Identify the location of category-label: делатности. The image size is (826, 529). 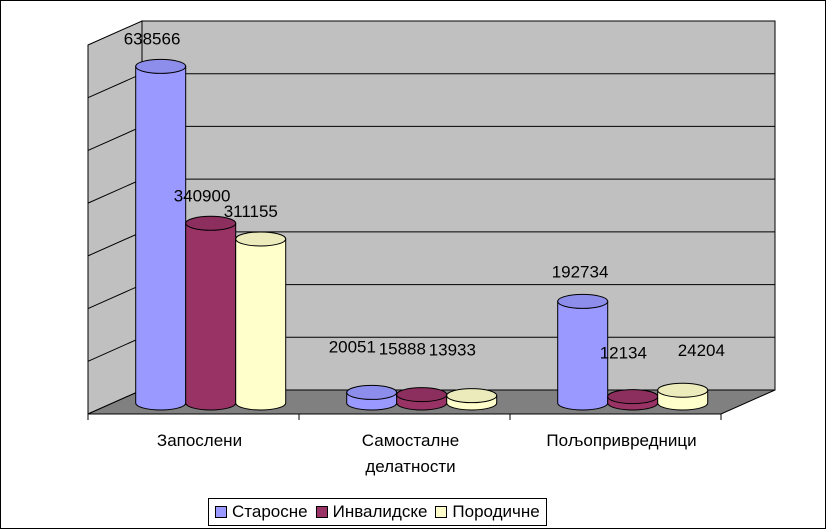
(410, 466).